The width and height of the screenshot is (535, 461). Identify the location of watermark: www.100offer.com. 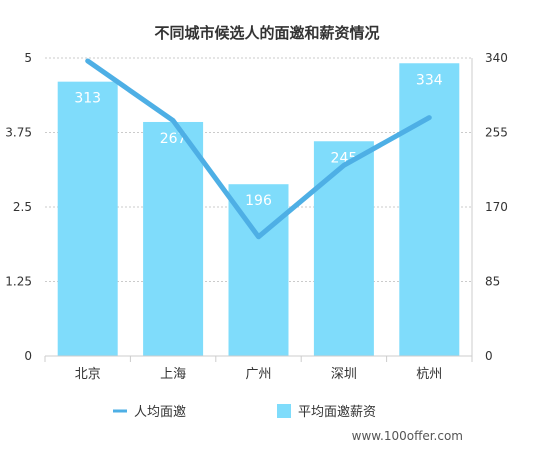
(407, 436).